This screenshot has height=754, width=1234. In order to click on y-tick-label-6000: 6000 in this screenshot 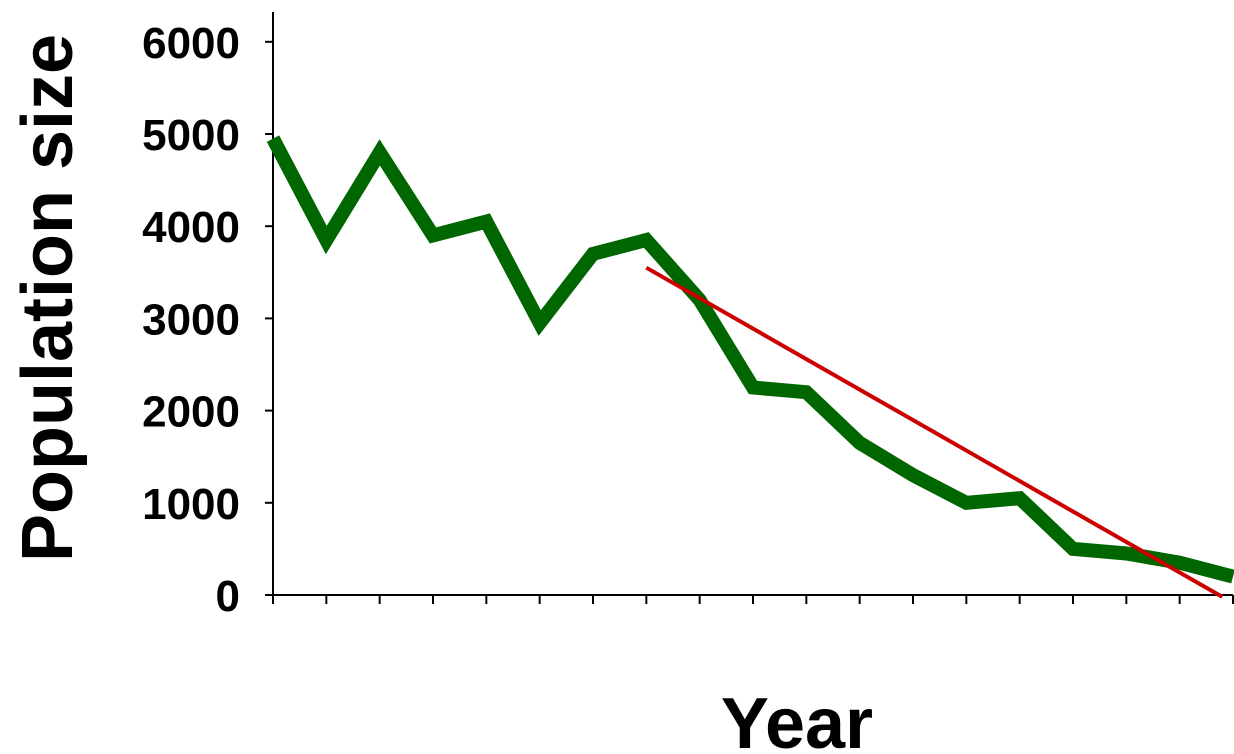, I will do `click(191, 43)`.